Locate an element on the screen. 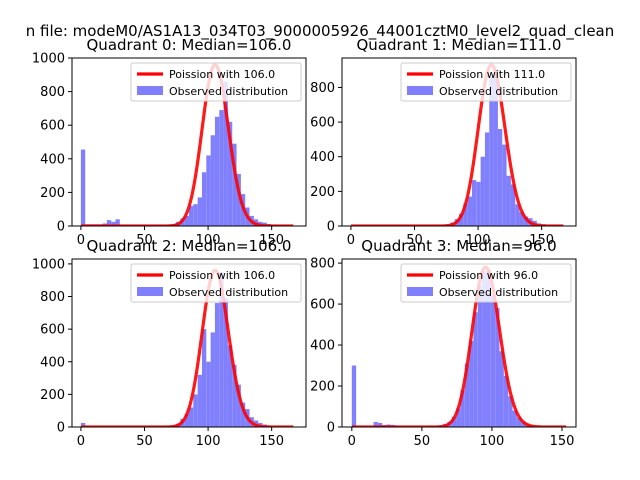  legend-bar-swatch is located at coordinates (420, 291).